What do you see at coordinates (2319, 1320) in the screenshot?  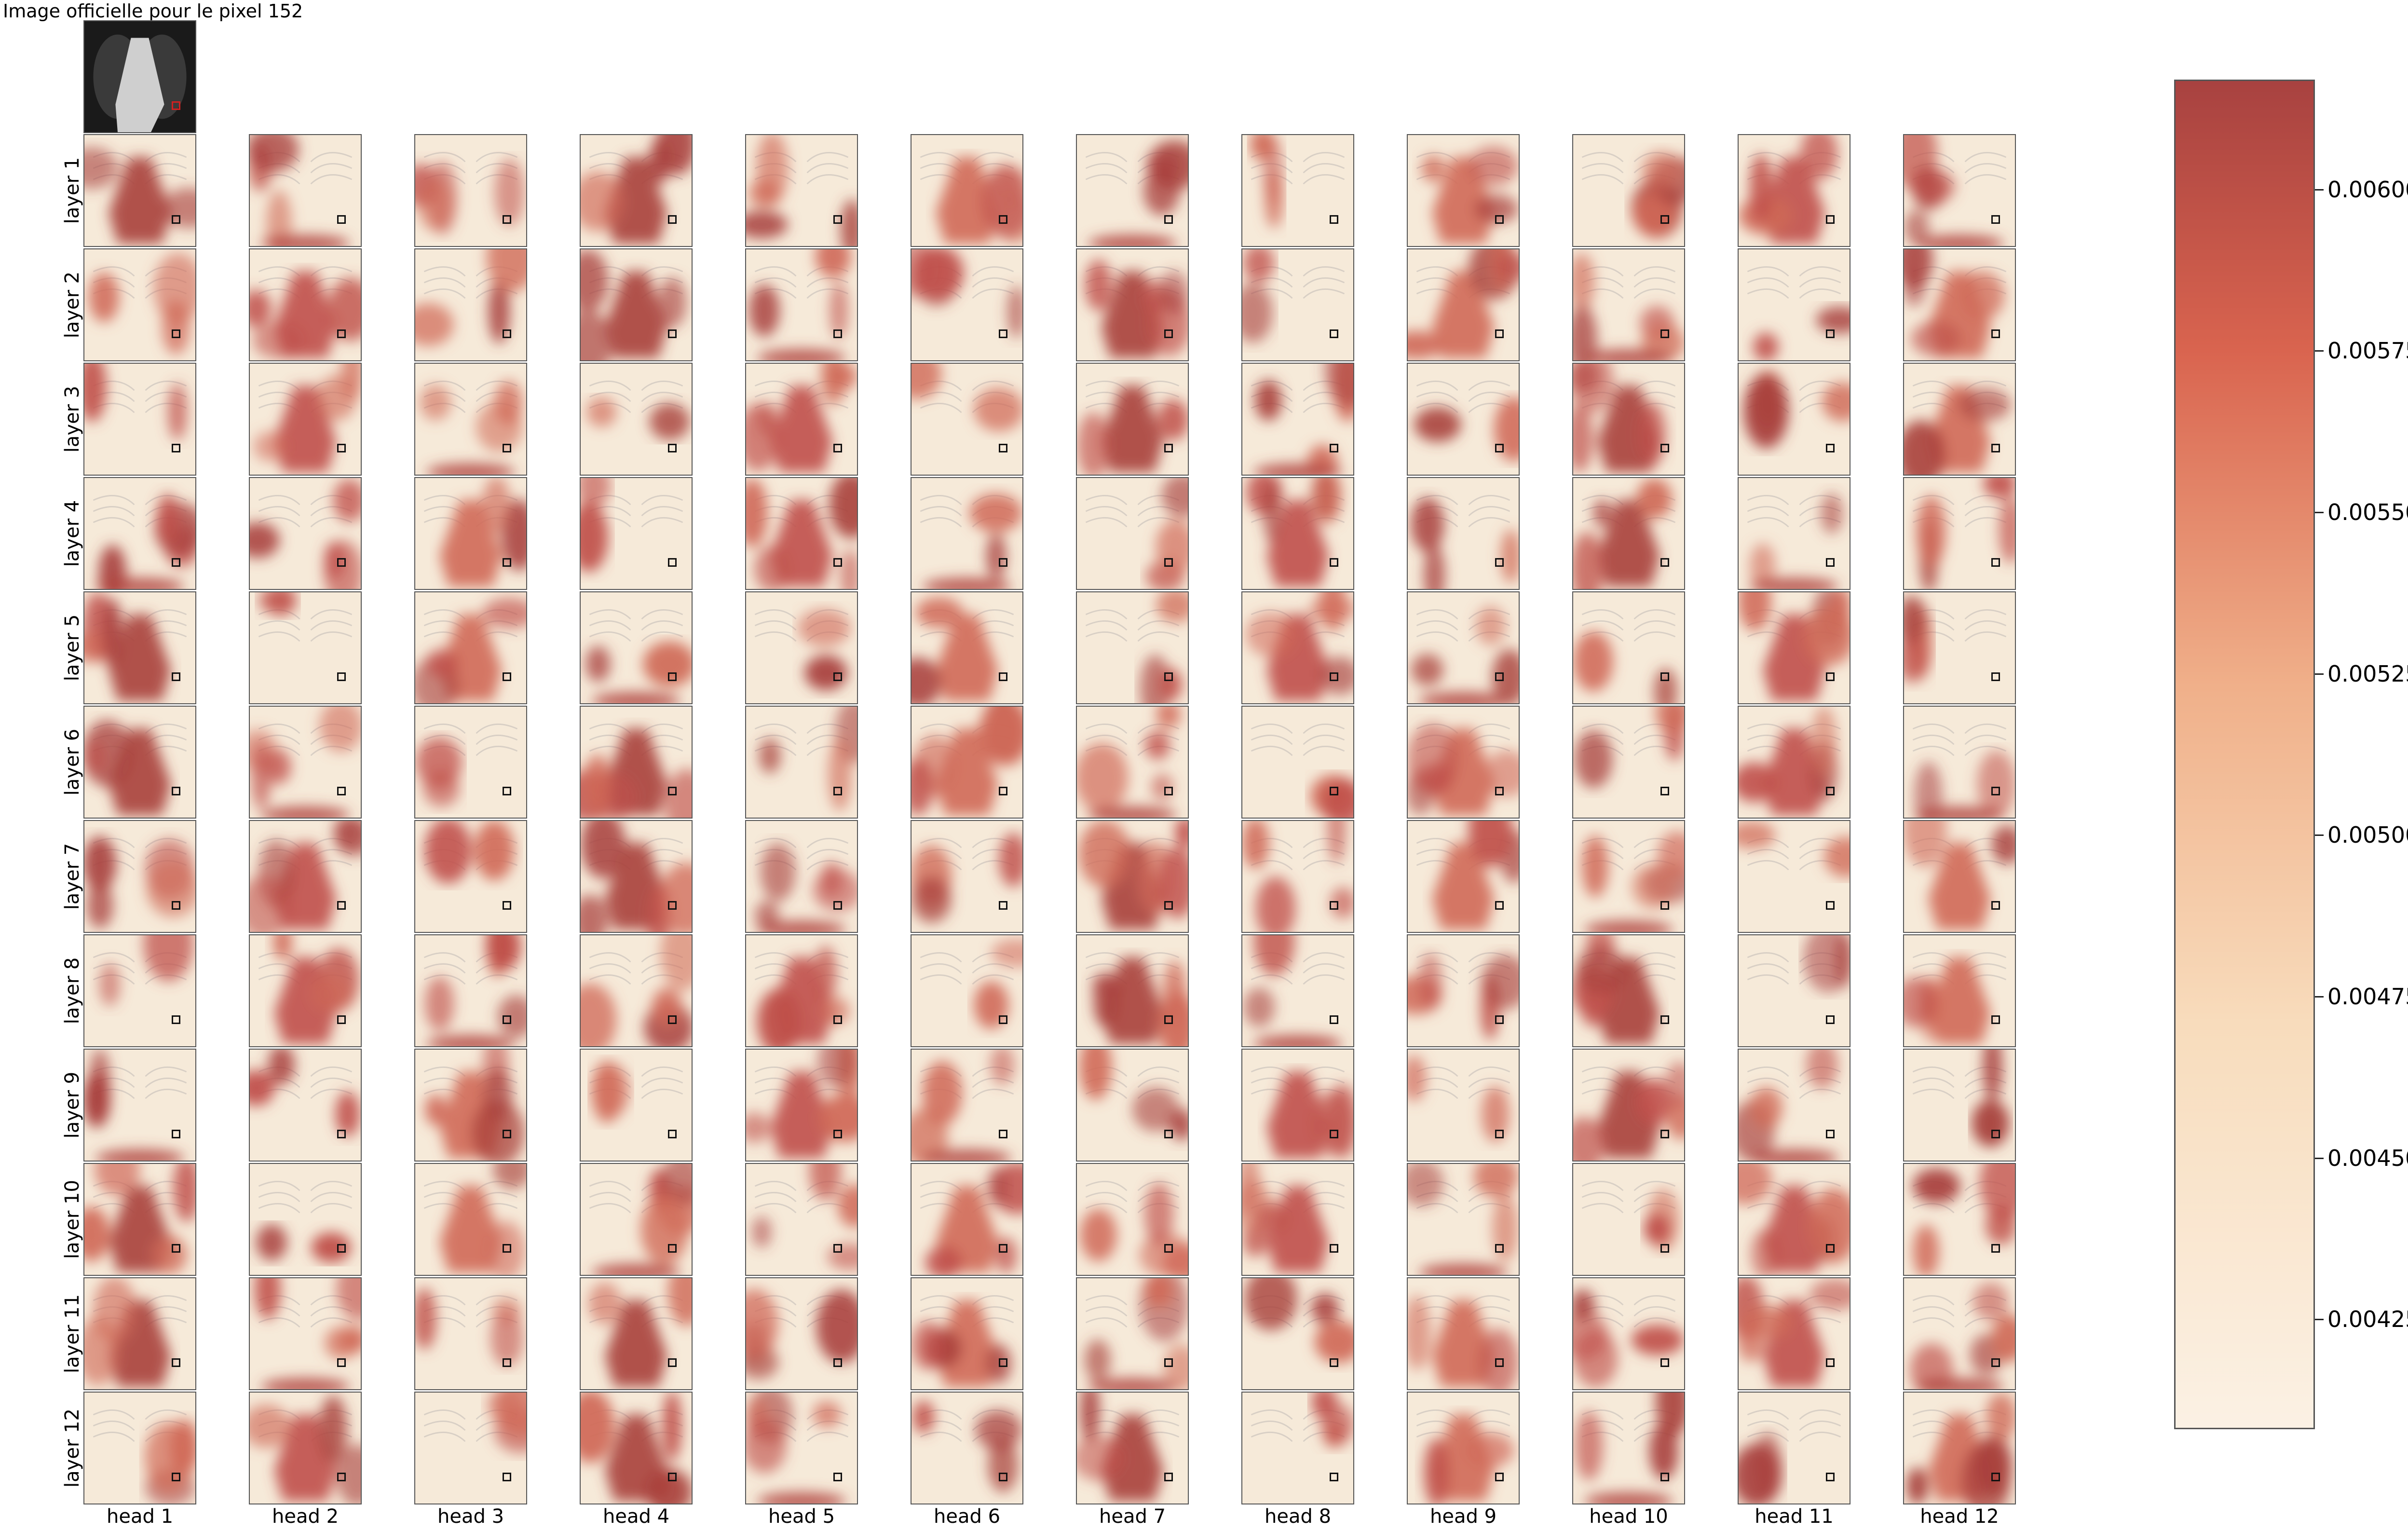 I see `colorbar-tick-mark` at bounding box center [2319, 1320].